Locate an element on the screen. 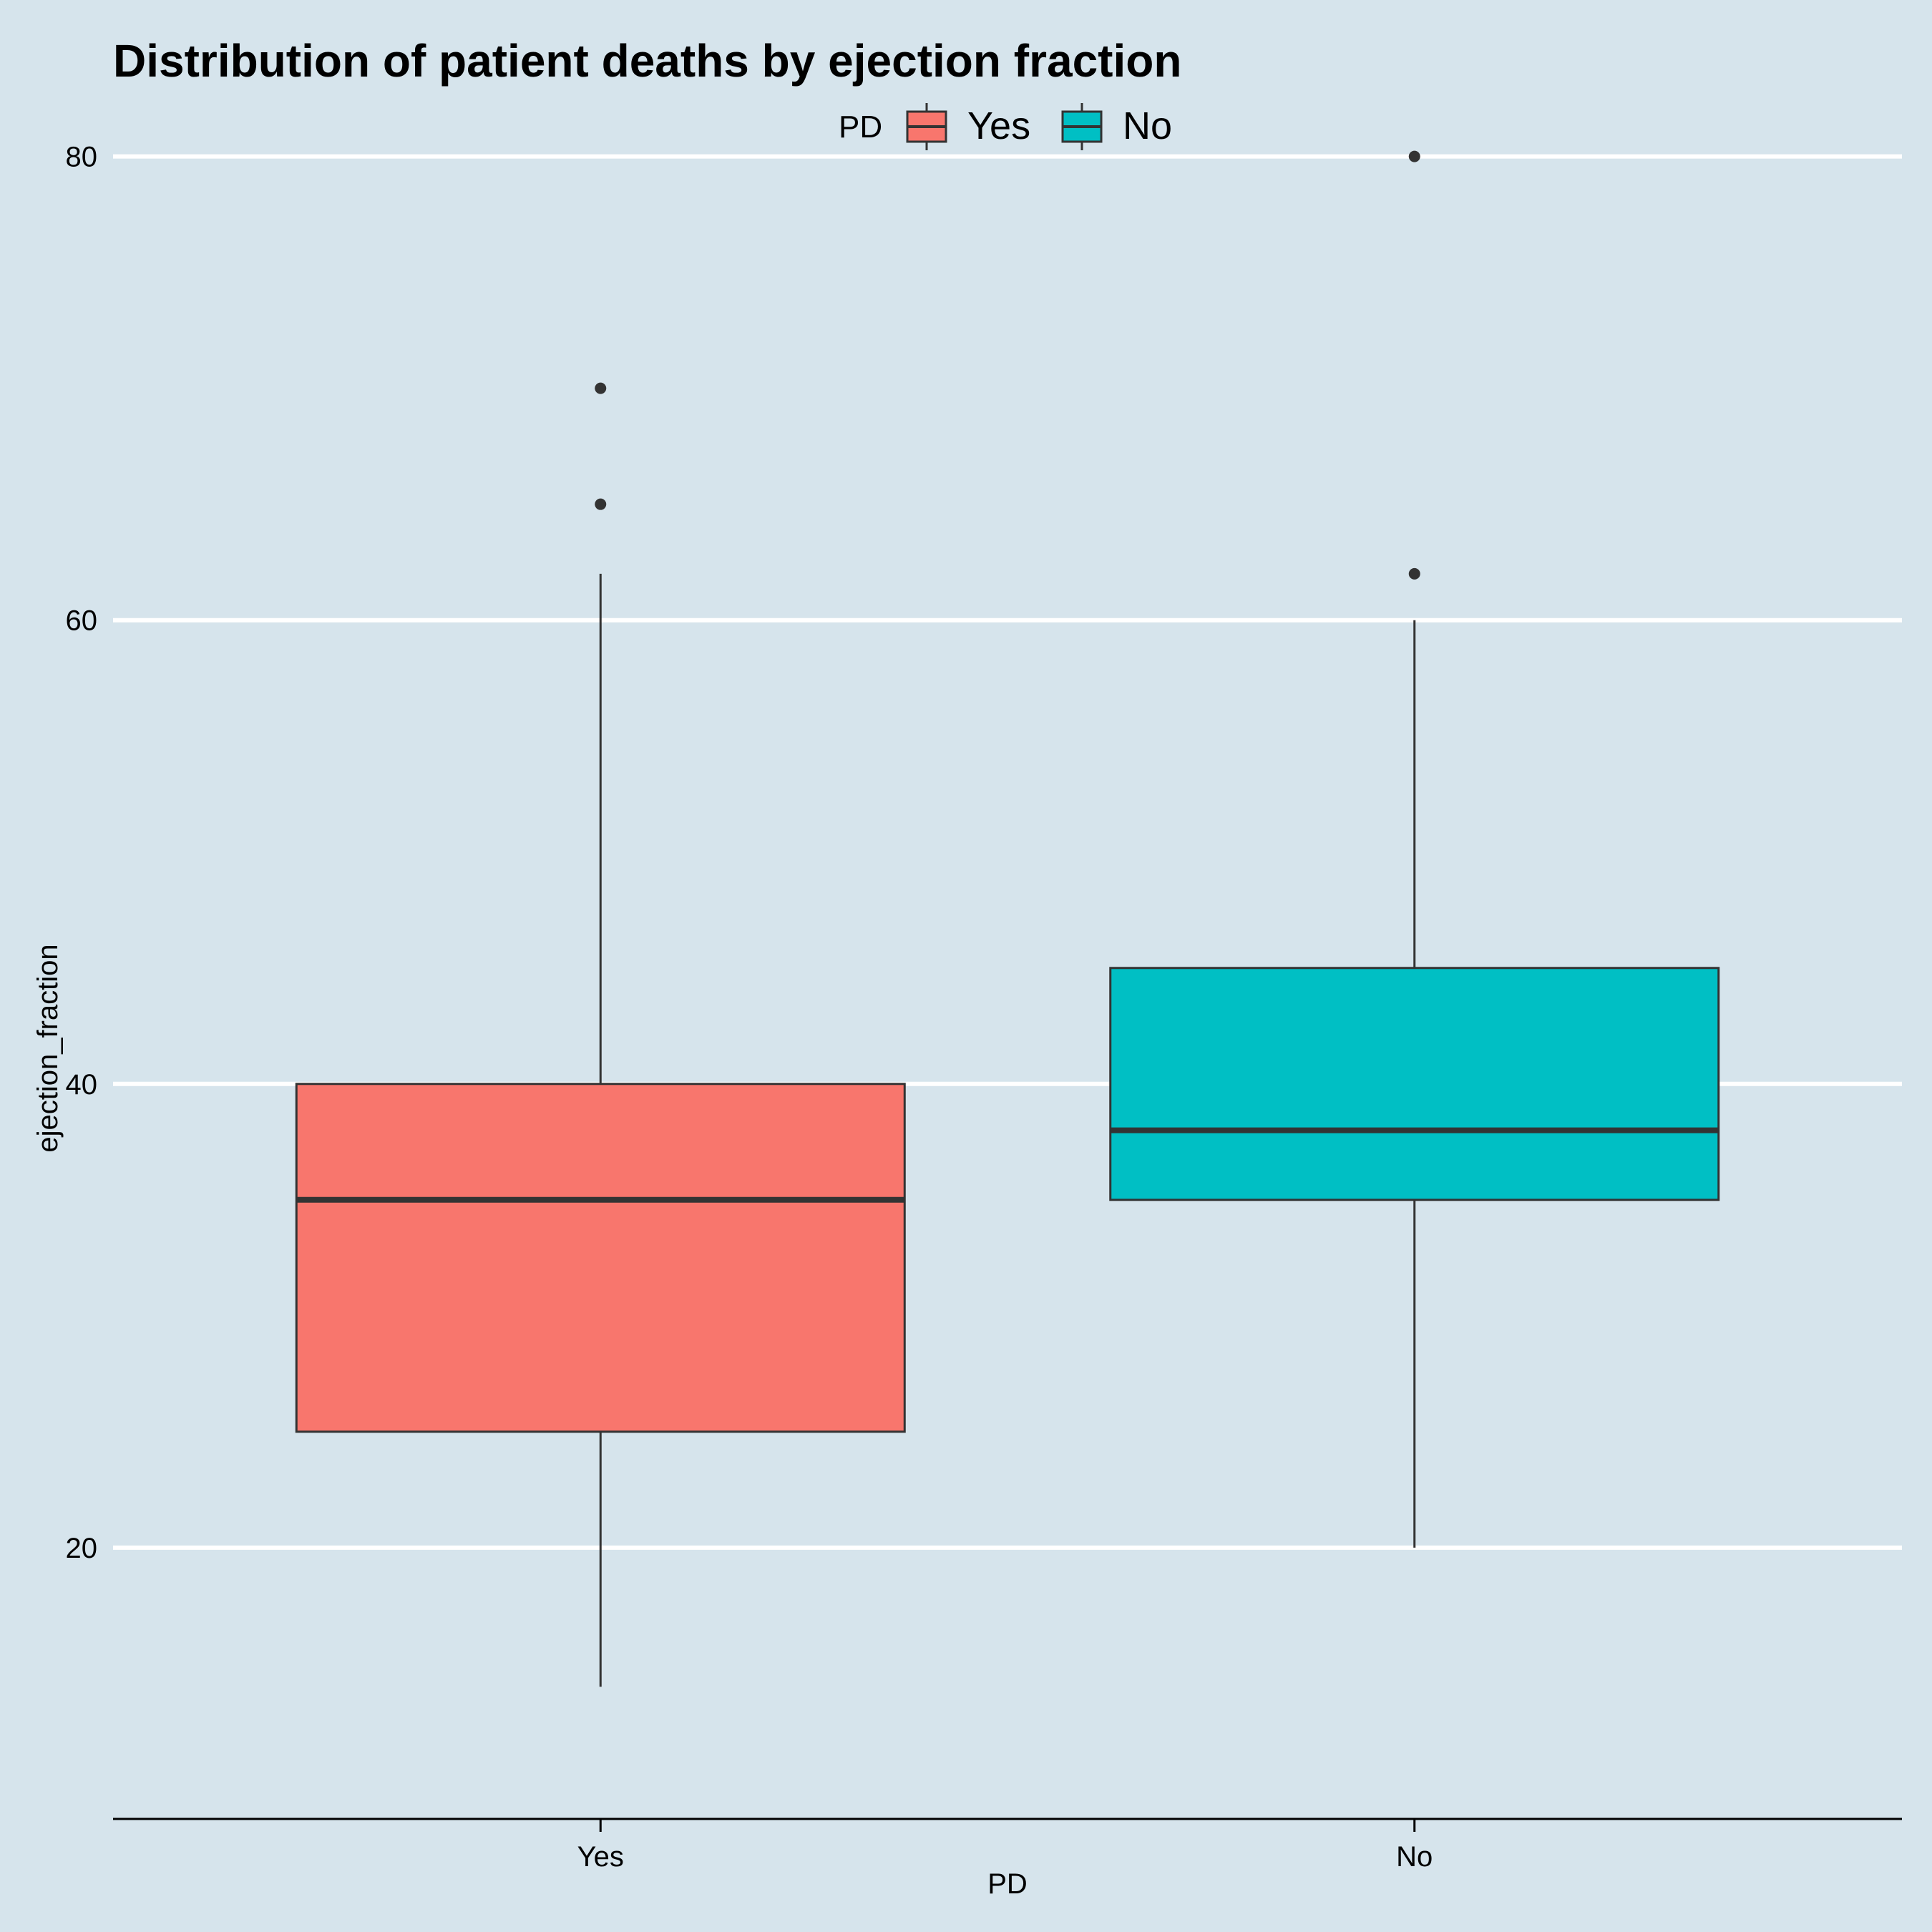 The height and width of the screenshot is (1932, 1932). legend-label: No is located at coordinates (1147, 125).